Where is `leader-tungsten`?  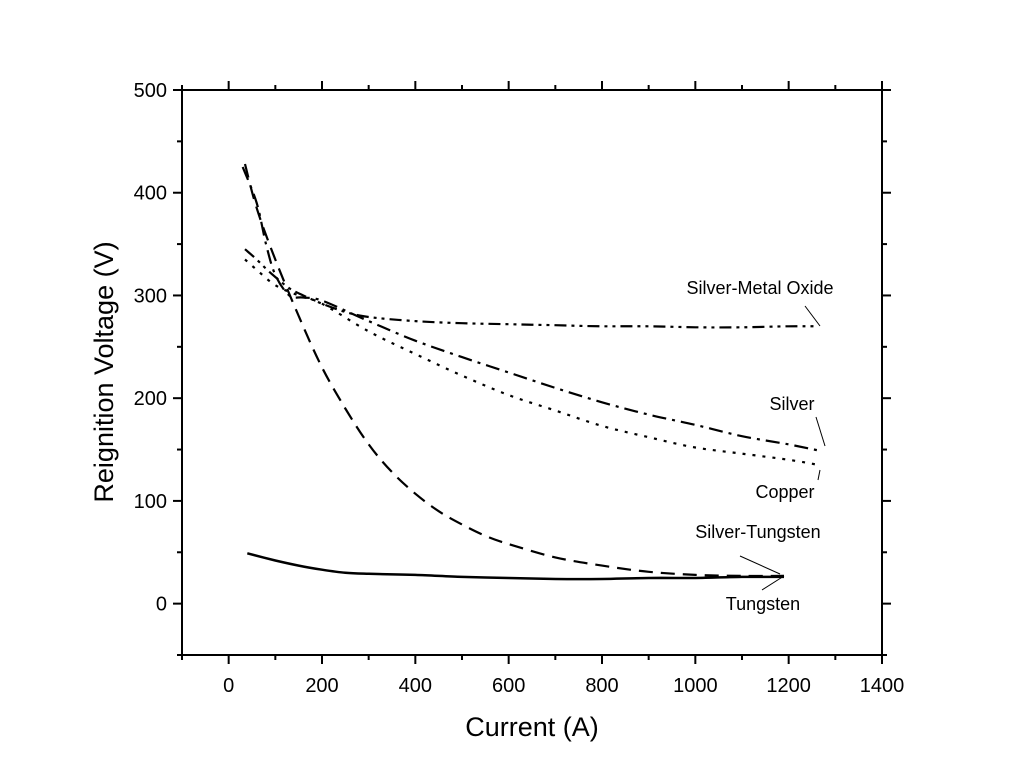
leader-tungsten is located at coordinates (773, 583).